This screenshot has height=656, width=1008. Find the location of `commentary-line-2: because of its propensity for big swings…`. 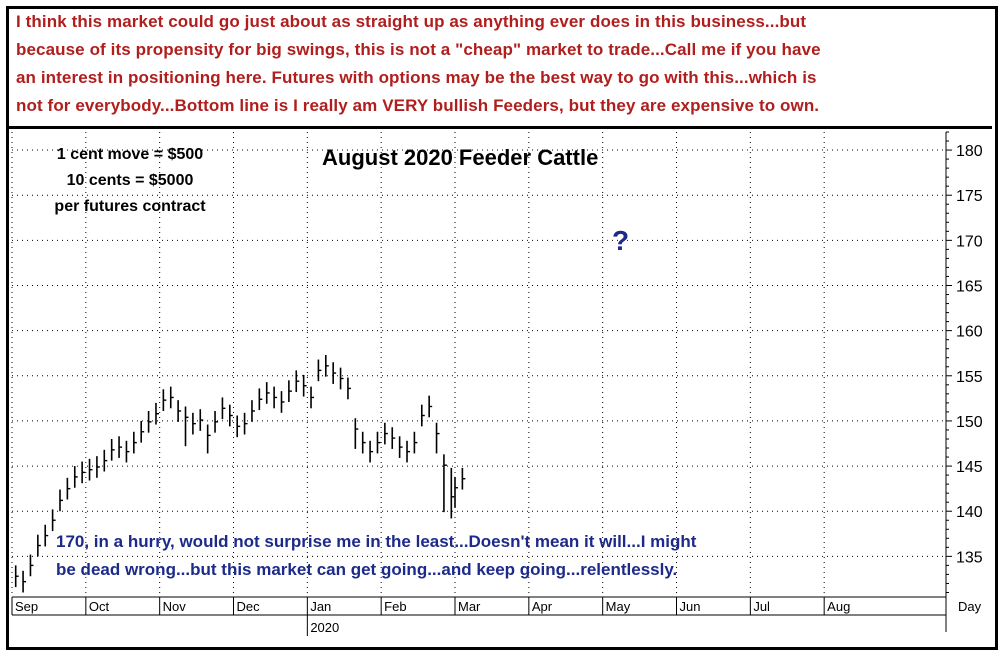

commentary-line-2: because of its propensity for big swings… is located at coordinates (418, 49).